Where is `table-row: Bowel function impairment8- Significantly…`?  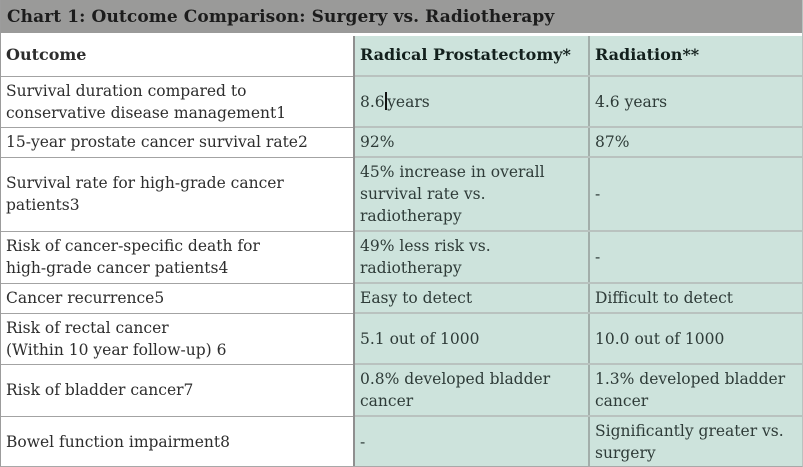
table-row: Bowel function impairment8- Significantly… is located at coordinates (401, 441).